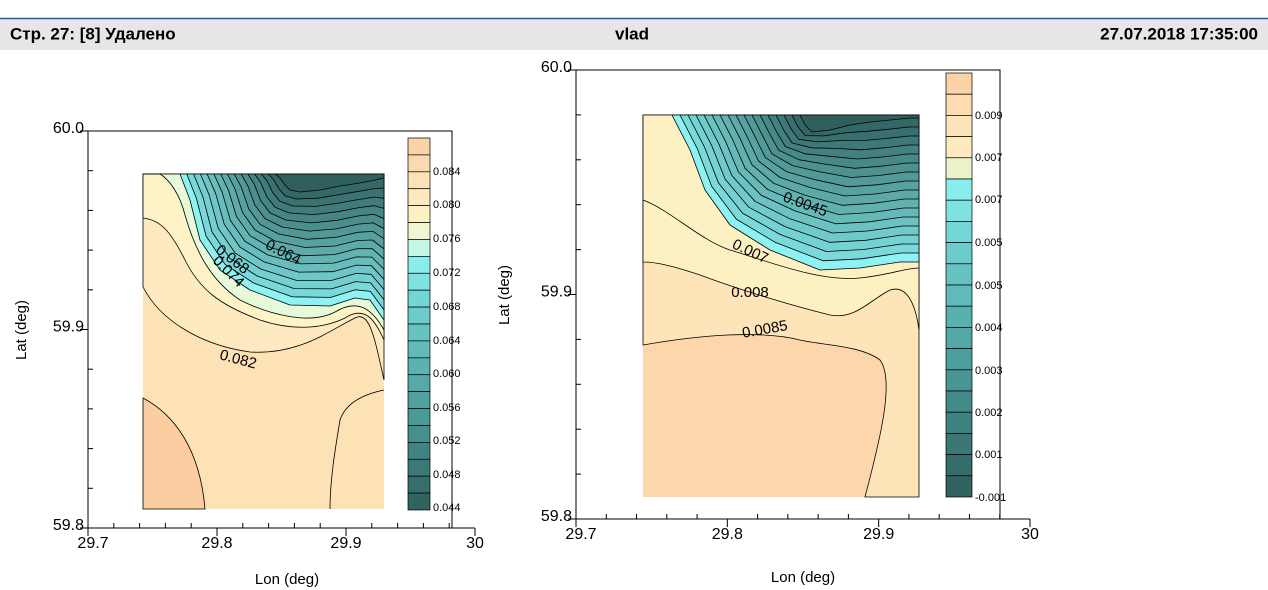 This screenshot has height=590, width=1268. Describe the element at coordinates (447, 172) in the screenshot. I see `colorbar-label: 0.084` at that location.